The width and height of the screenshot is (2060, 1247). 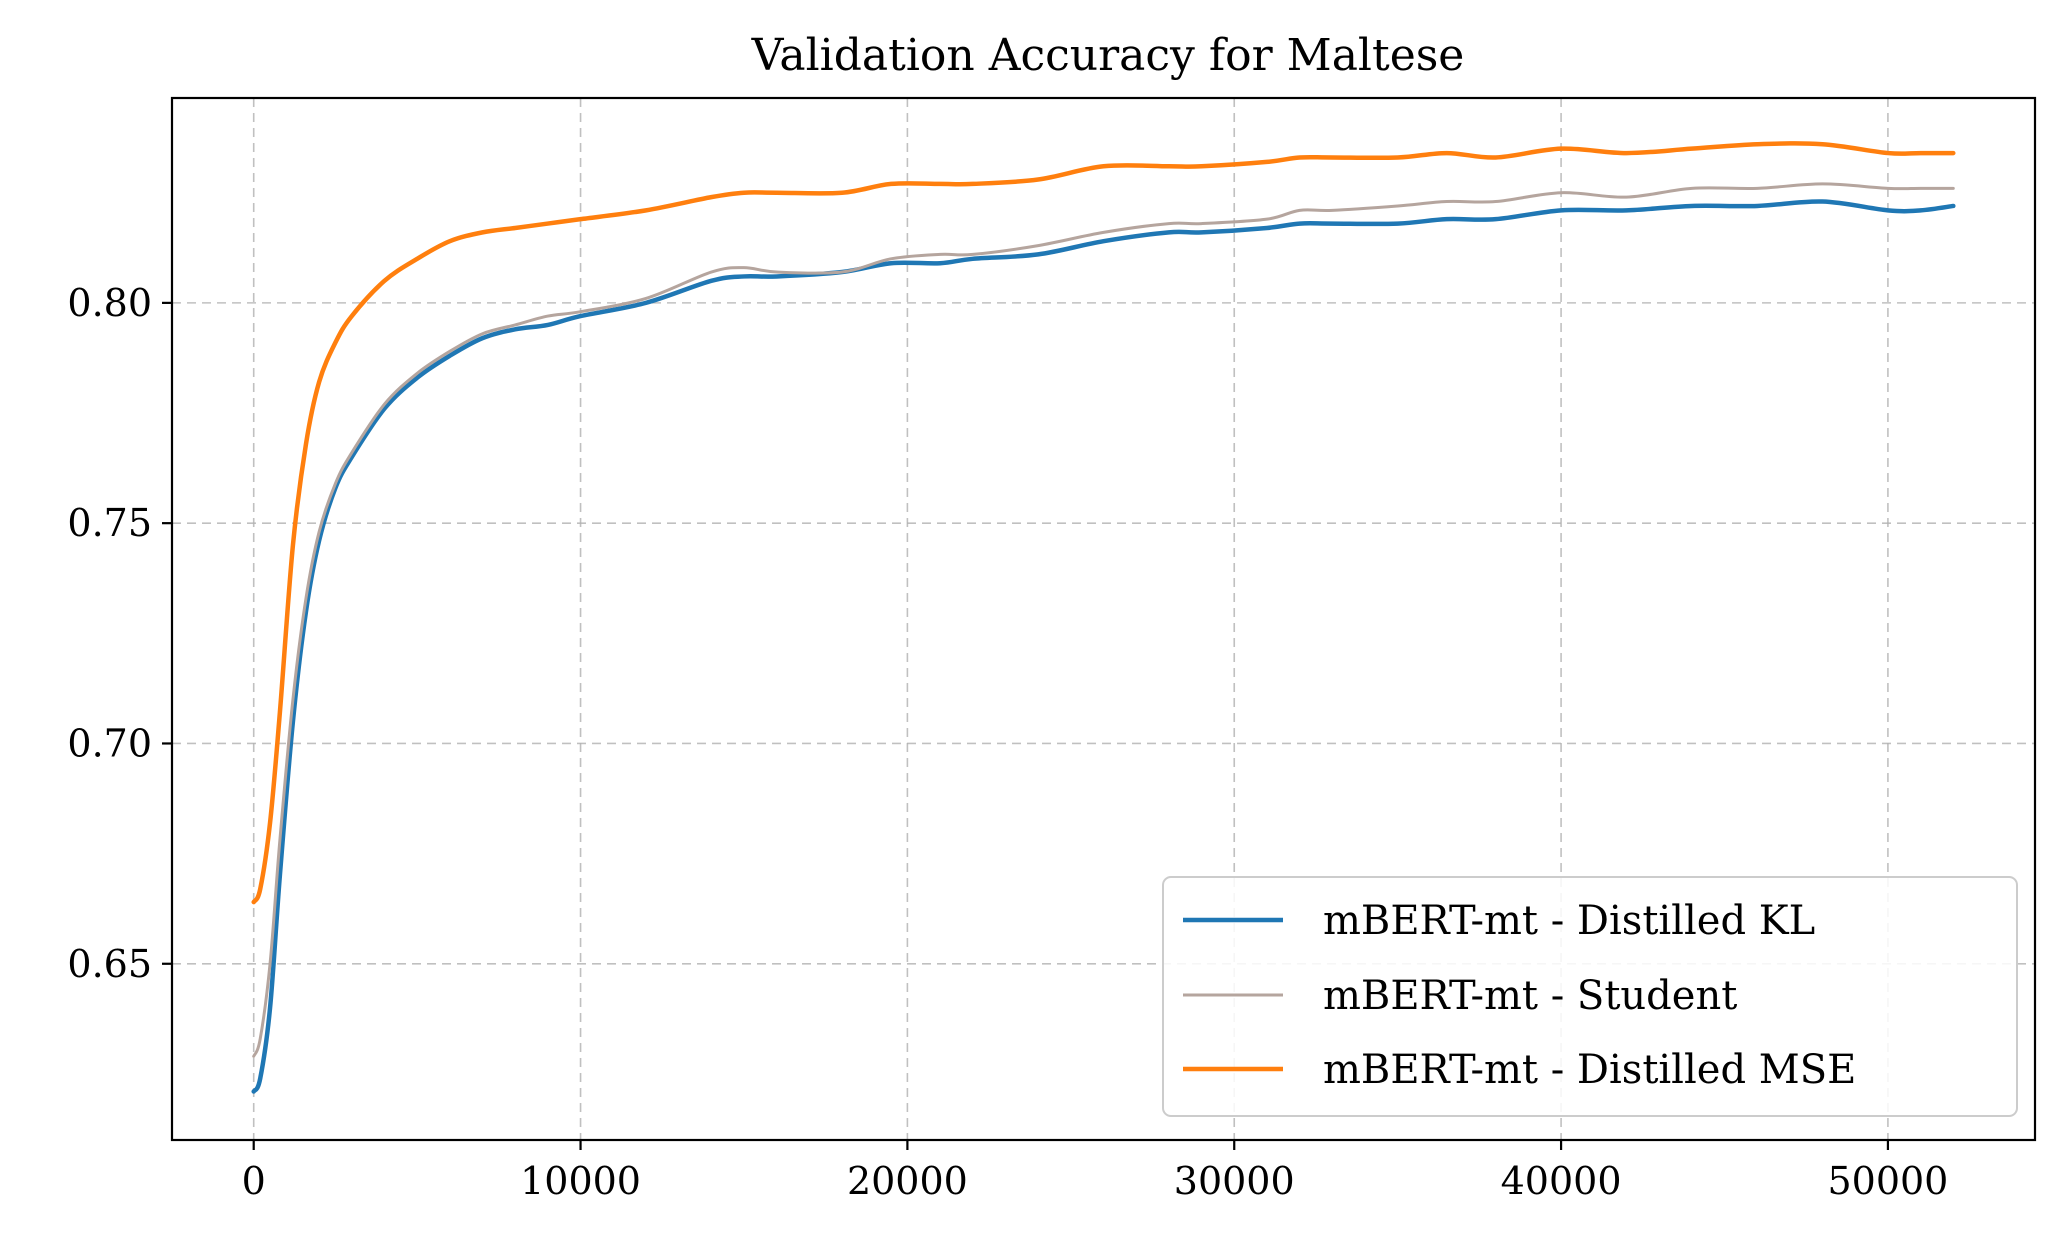 I want to click on chart-title: Validation Accuracy for Maltese, so click(x=1108, y=55).